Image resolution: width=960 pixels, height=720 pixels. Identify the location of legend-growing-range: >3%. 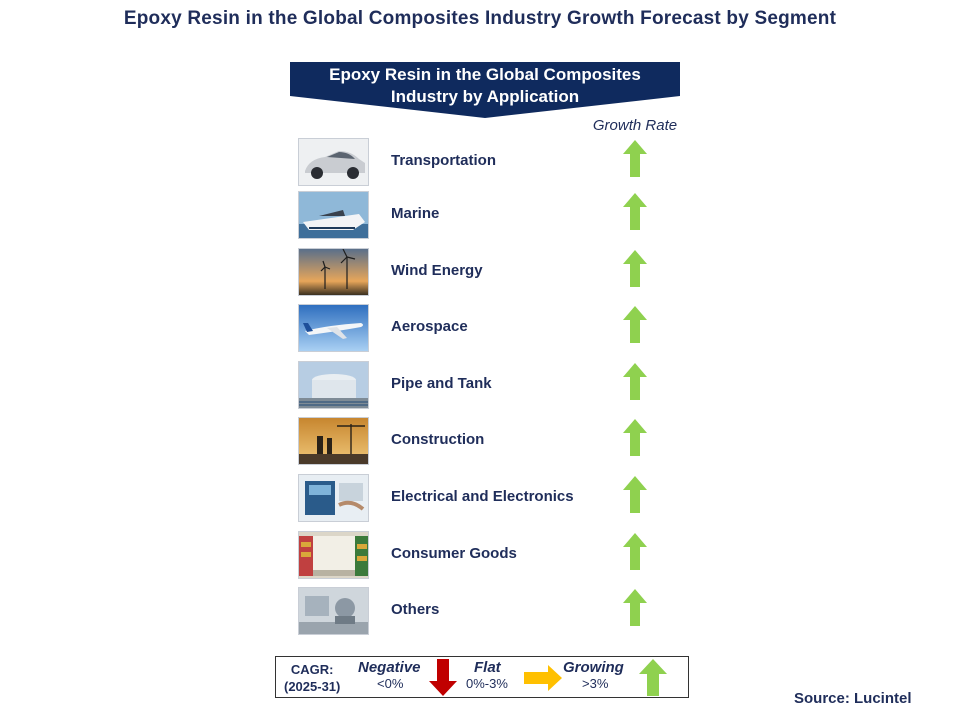
(595, 683).